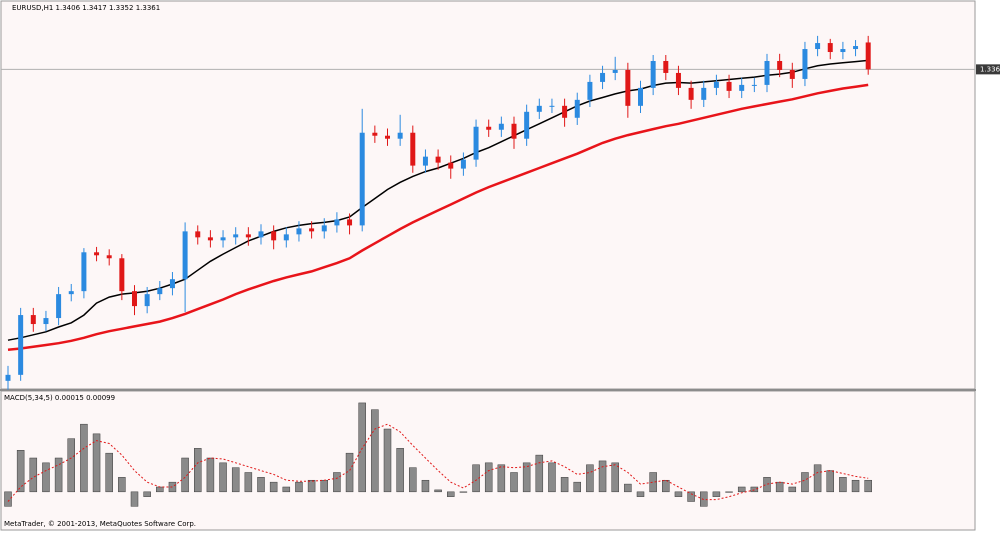 The width and height of the screenshot is (1000, 541). I want to click on last-price-label: 1.3361, so click(990, 69).